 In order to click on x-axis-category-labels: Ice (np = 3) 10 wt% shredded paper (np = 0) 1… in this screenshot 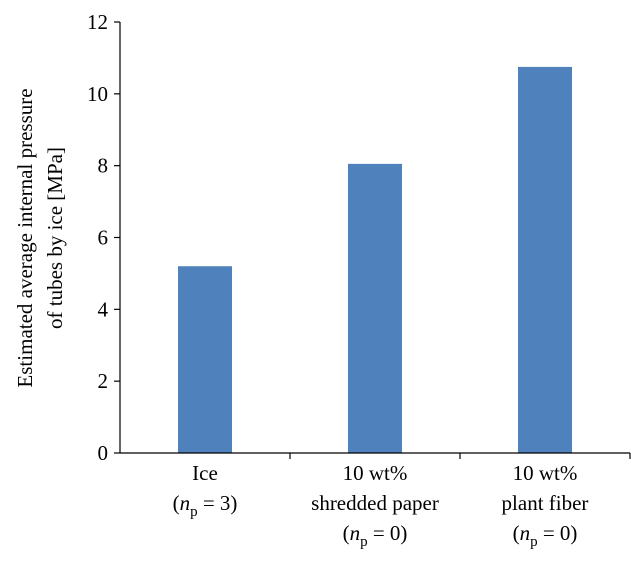, I will do `click(381, 505)`.